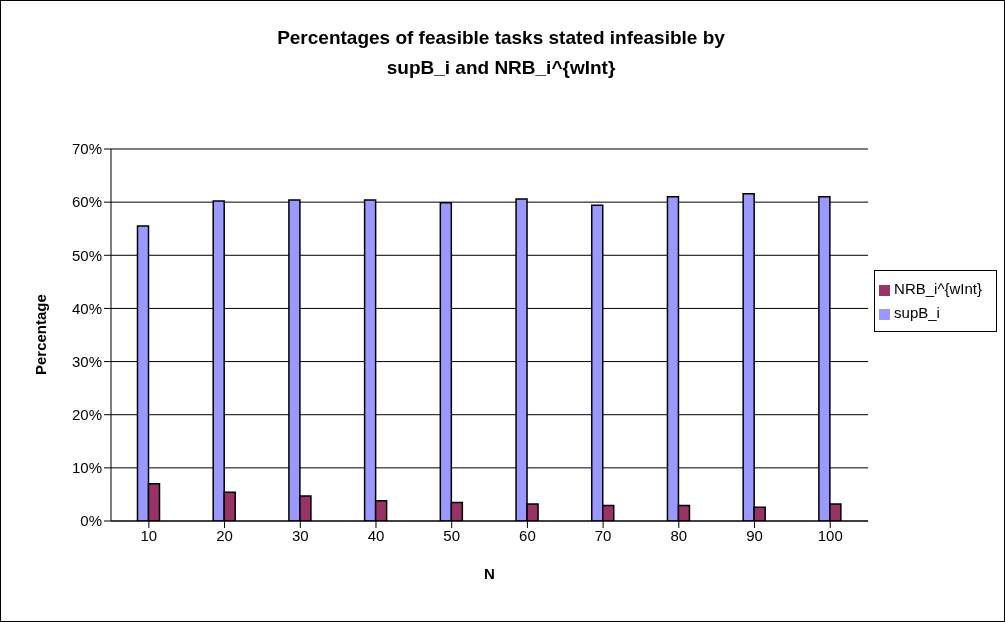 The image size is (1005, 622). I want to click on chart-title: Percentages of feasible tasks stated infeasible by supB_i and NRB_i^{wInt}, so click(501, 53).